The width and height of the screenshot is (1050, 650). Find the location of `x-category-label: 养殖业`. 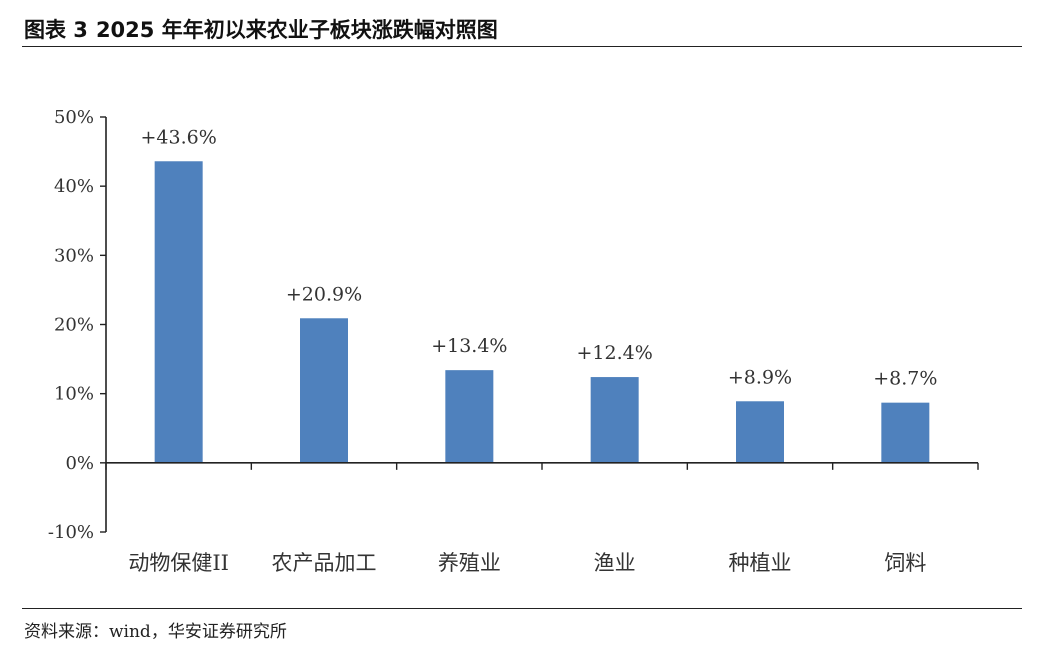

x-category-label: 养殖业 is located at coordinates (469, 563).